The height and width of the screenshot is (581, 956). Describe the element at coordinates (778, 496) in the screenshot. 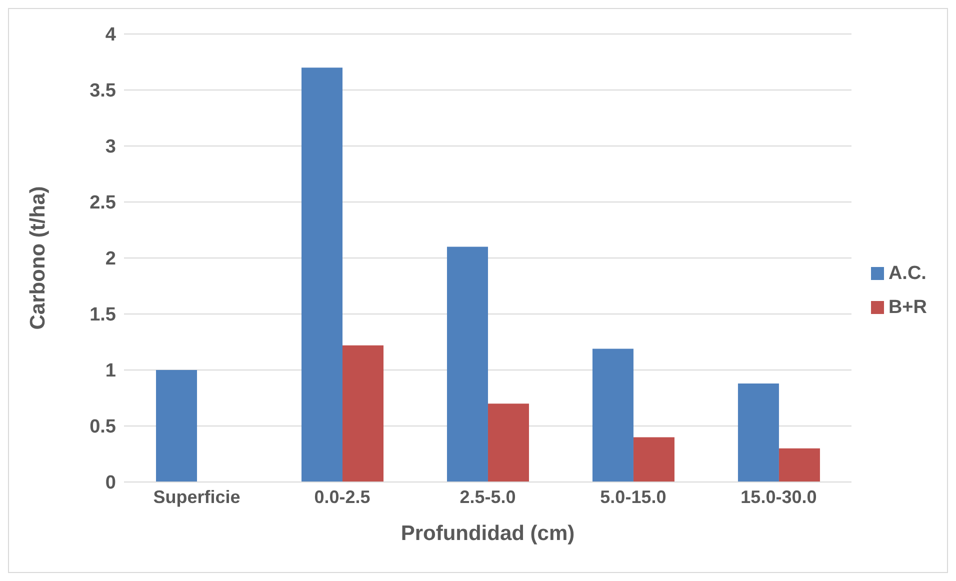

I see `x-tick-label: 15.0-30.0` at that location.